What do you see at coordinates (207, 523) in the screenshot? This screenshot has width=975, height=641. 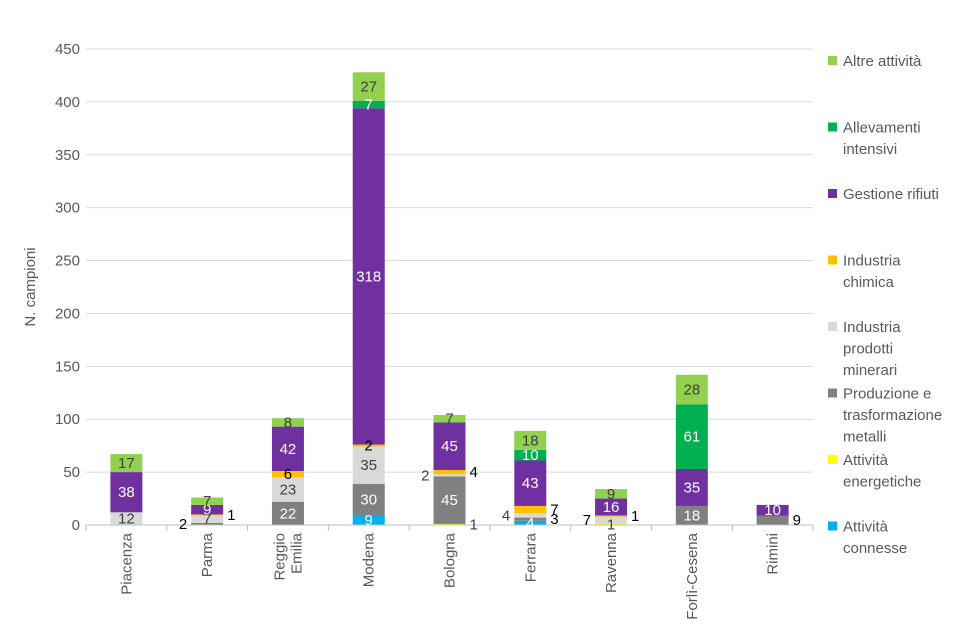 I see `bar-parma-produzione-e-trasformazione-metalli` at bounding box center [207, 523].